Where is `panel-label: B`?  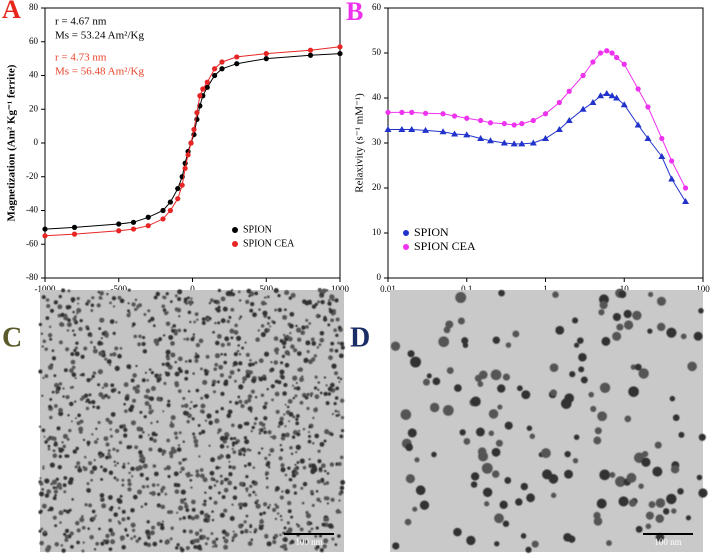 panel-label: B is located at coordinates (354, 13).